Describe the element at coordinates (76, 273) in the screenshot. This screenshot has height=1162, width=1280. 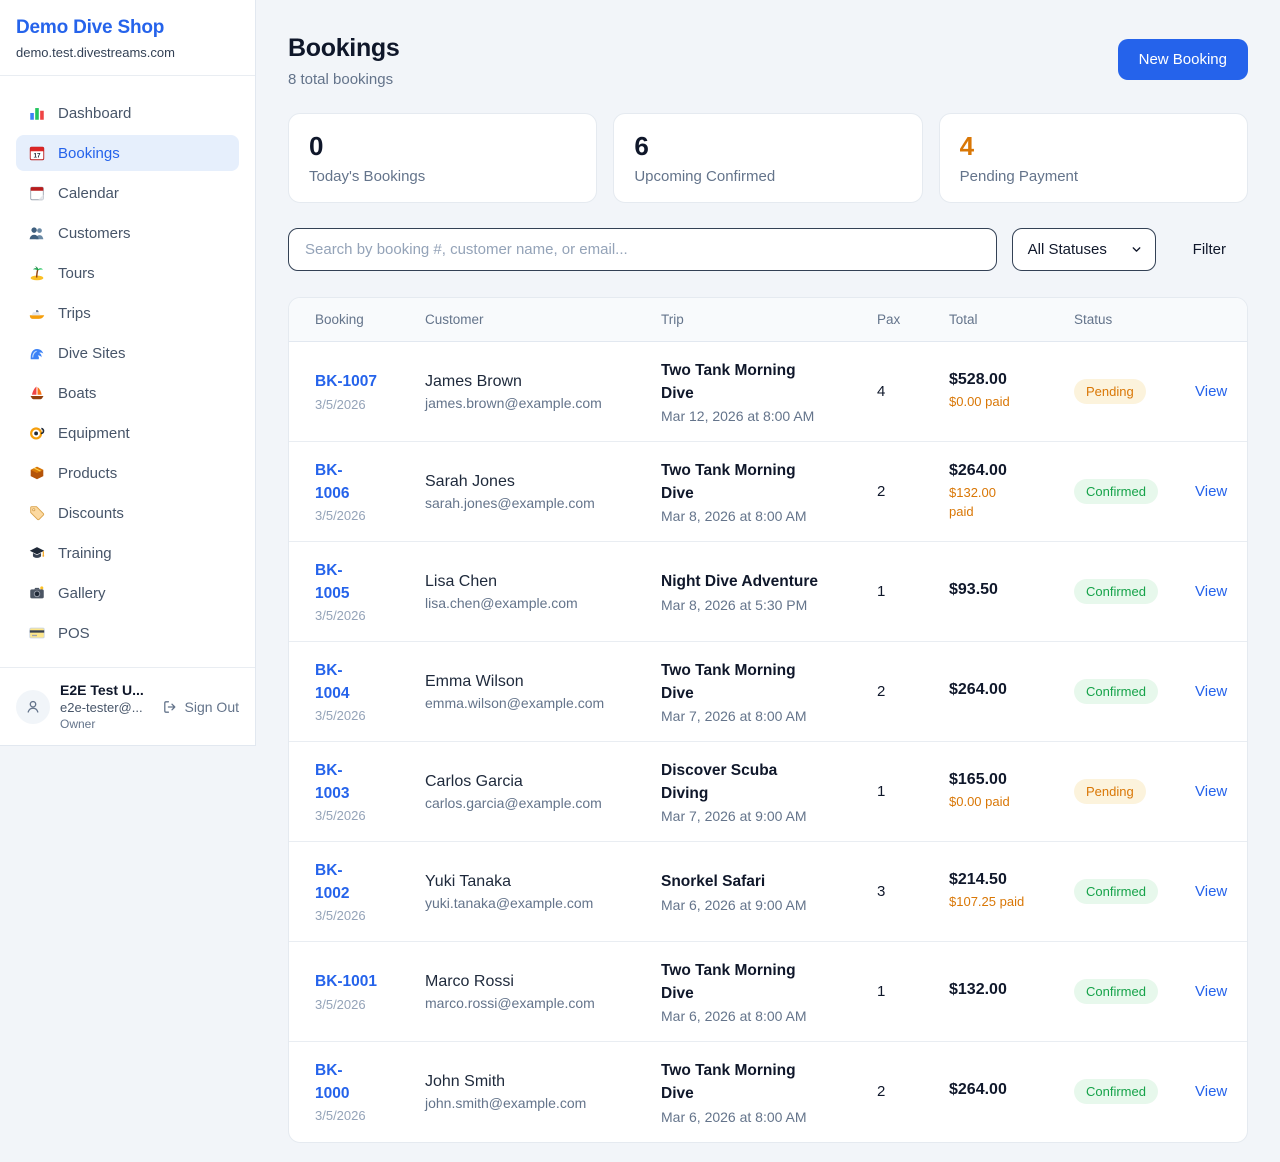
I see `sidebar-item-label: Tours` at that location.